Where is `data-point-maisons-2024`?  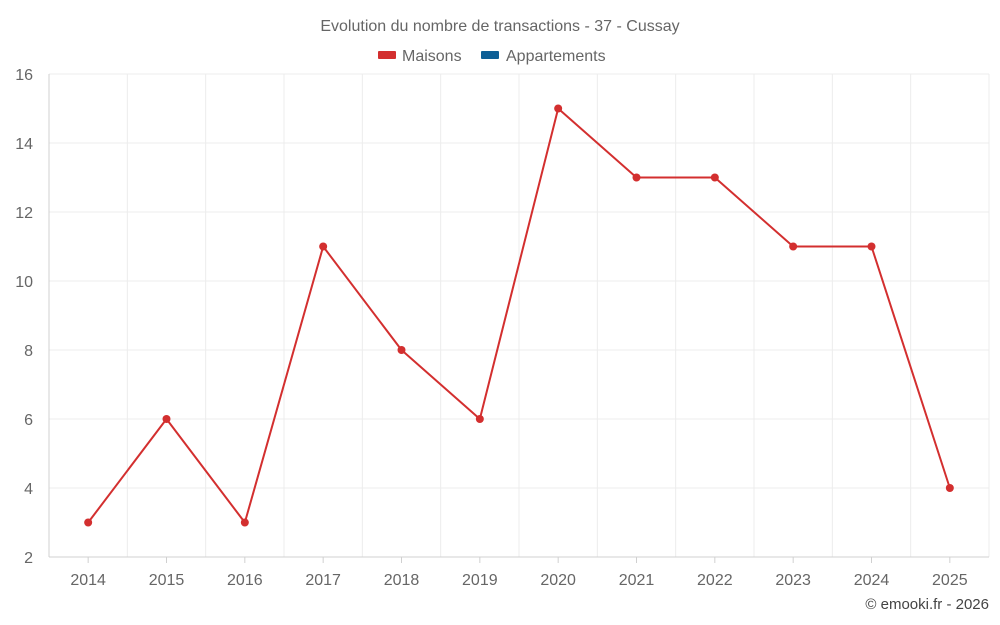
data-point-maisons-2024 is located at coordinates (871, 246).